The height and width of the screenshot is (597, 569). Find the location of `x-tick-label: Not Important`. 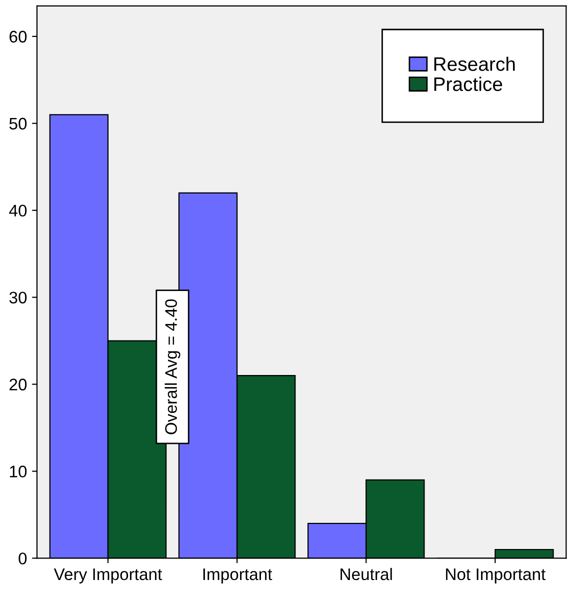

x-tick-label: Not Important is located at coordinates (496, 576).